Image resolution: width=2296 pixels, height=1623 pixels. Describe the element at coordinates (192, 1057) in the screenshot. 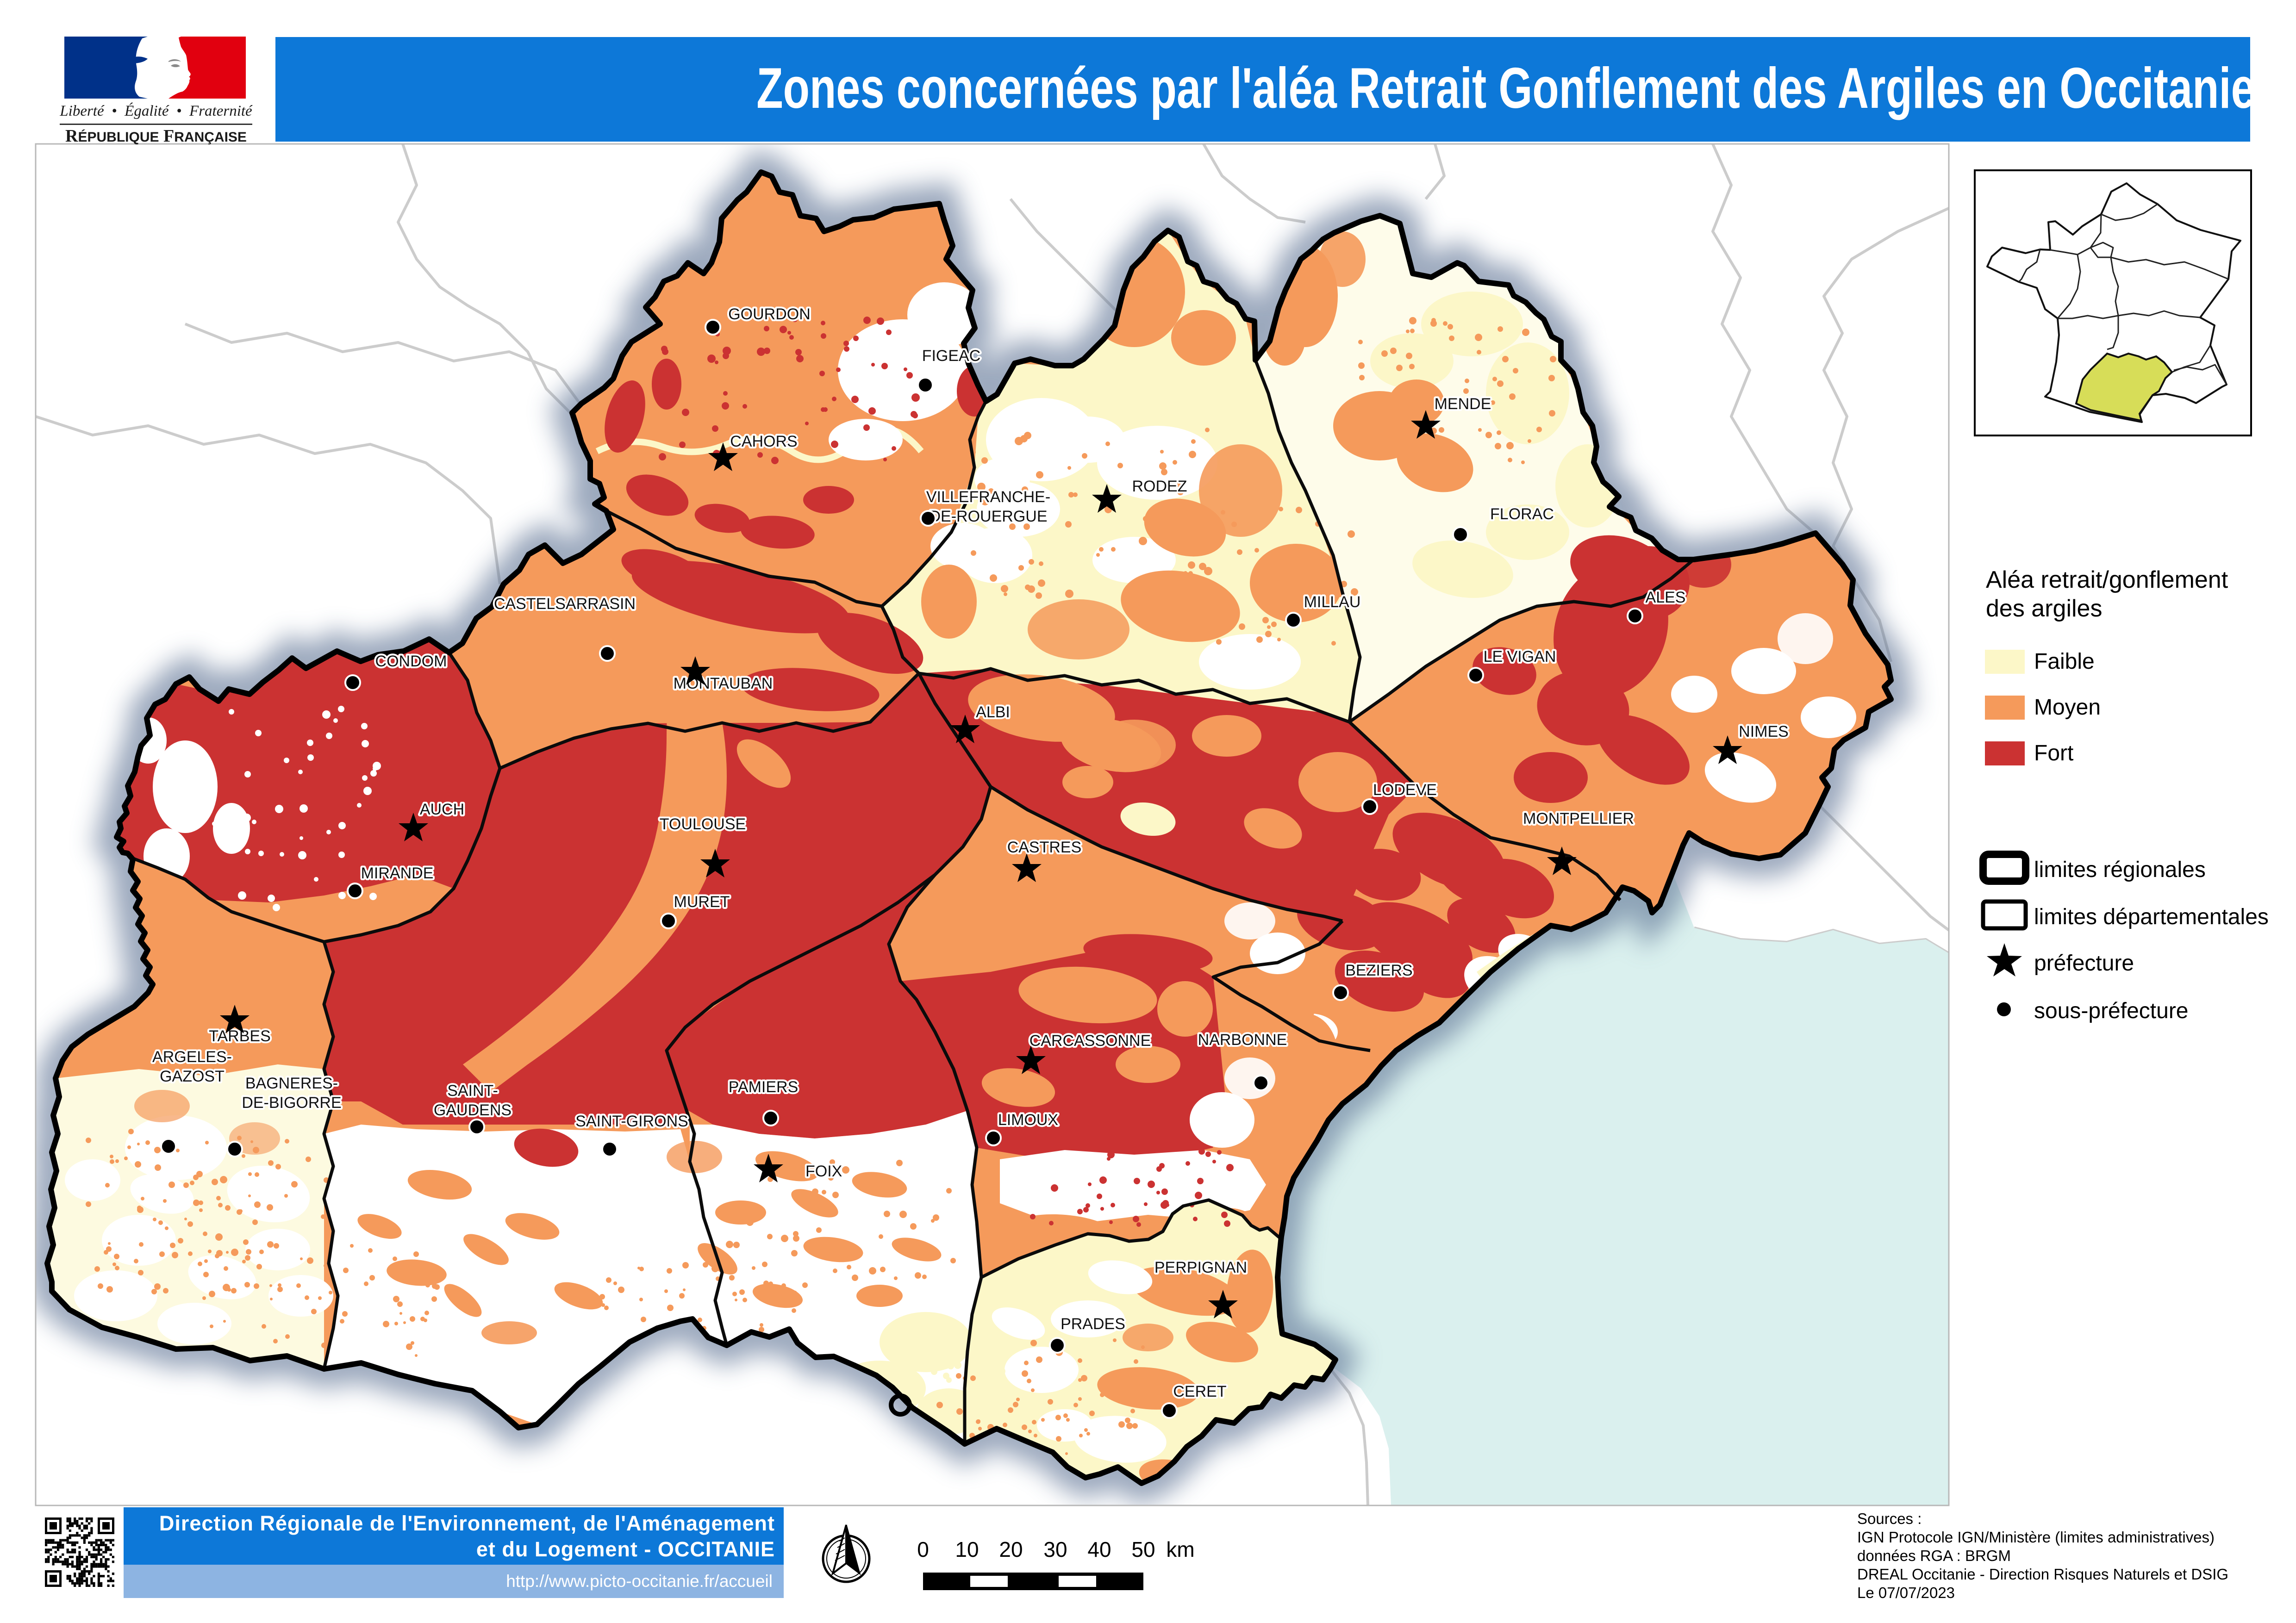

I see `svg-text: ARGELES-` at that location.